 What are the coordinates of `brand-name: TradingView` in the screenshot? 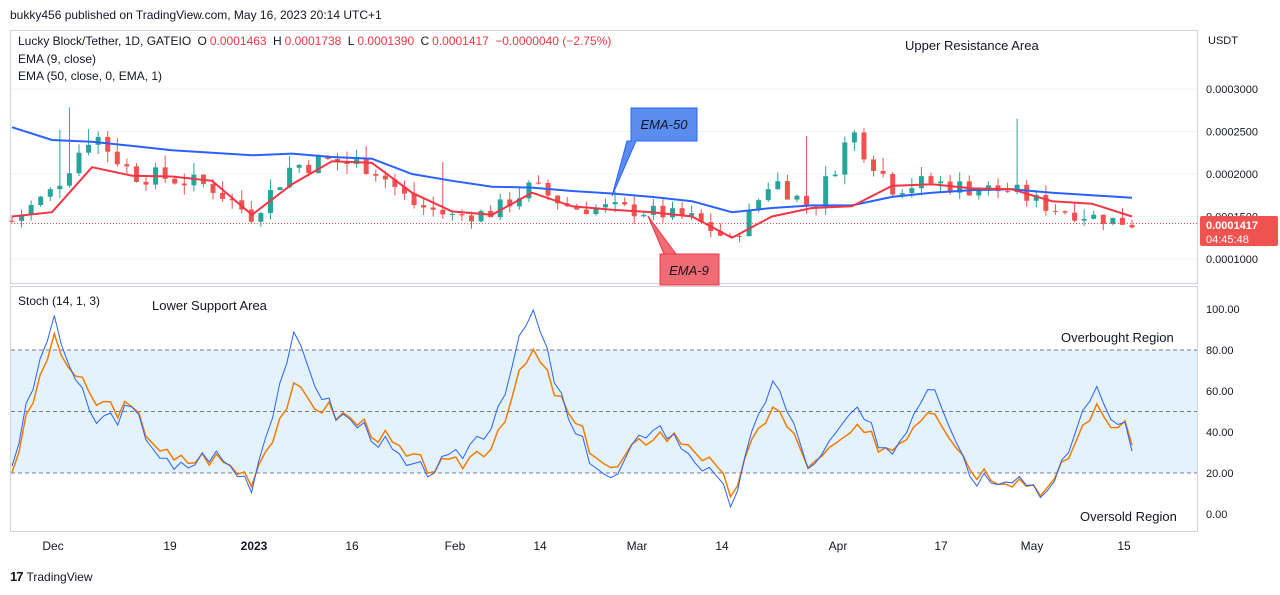 It's located at (59, 576).